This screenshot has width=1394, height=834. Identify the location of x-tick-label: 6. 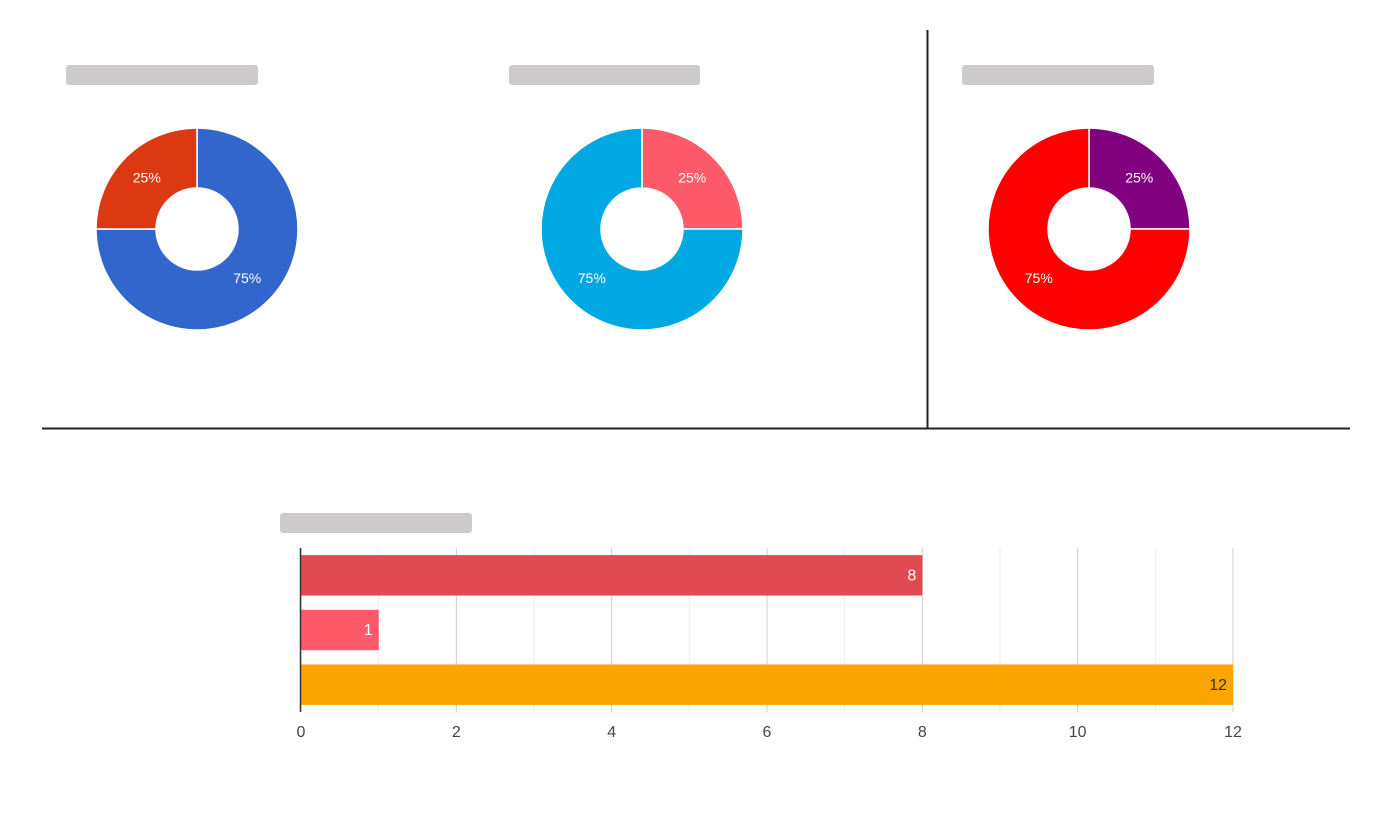
(767, 732).